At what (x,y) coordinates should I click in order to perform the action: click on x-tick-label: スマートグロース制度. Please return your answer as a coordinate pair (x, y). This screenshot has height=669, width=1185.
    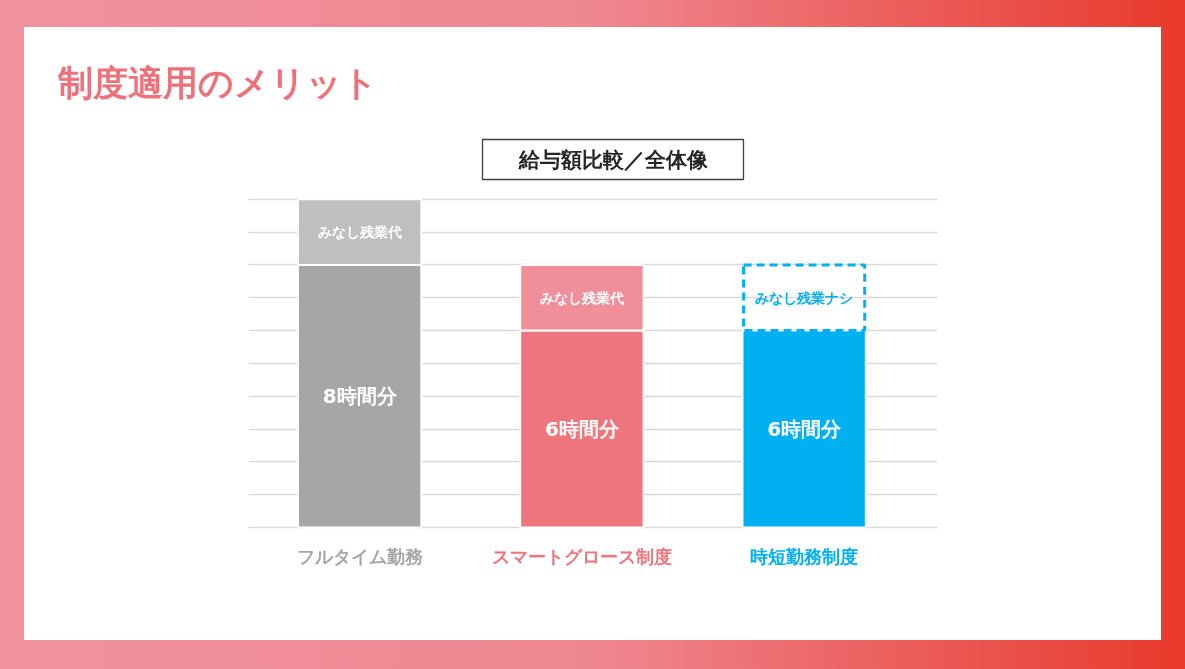
    Looking at the image, I should click on (581, 556).